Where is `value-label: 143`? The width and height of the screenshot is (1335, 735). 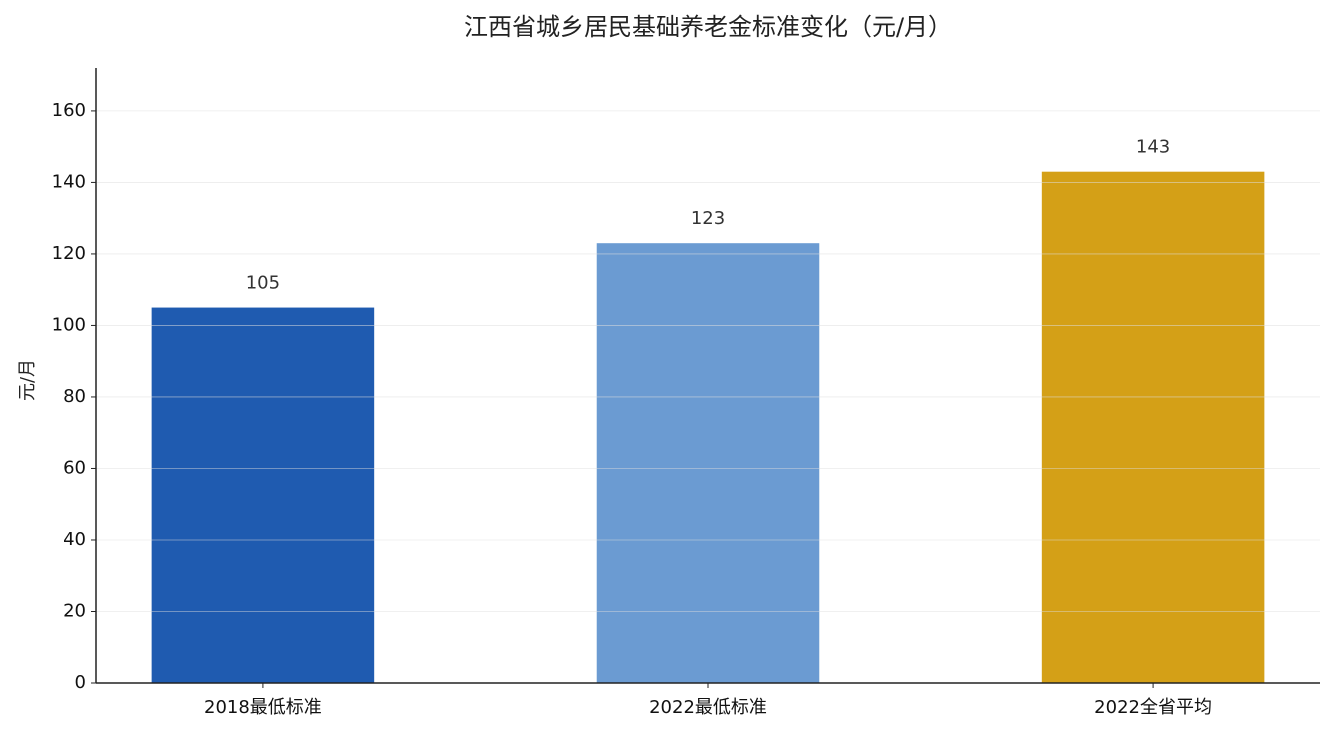
value-label: 143 is located at coordinates (1153, 147).